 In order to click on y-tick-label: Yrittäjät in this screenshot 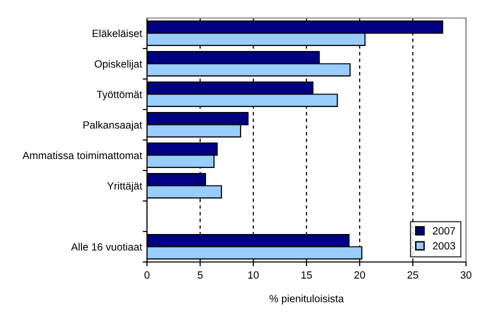, I will do `click(124, 187)`.